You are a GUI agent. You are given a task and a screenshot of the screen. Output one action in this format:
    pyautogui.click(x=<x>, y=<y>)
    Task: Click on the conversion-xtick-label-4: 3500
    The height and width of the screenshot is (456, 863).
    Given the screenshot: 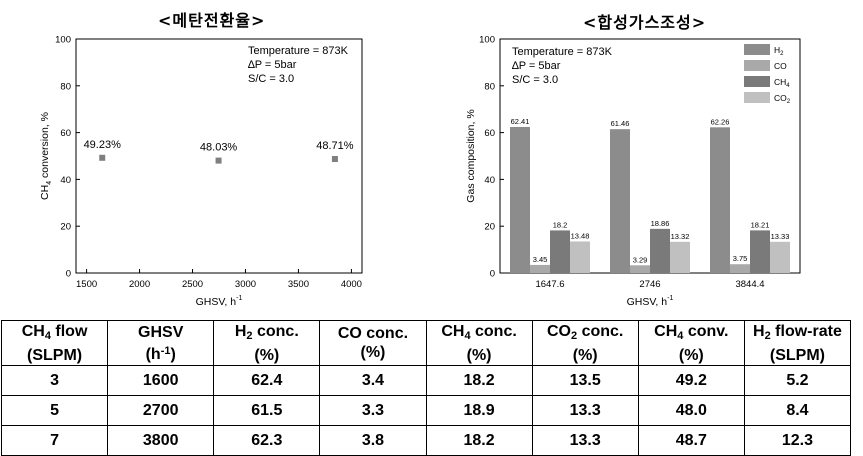 What is the action you would take?
    pyautogui.click(x=298, y=284)
    